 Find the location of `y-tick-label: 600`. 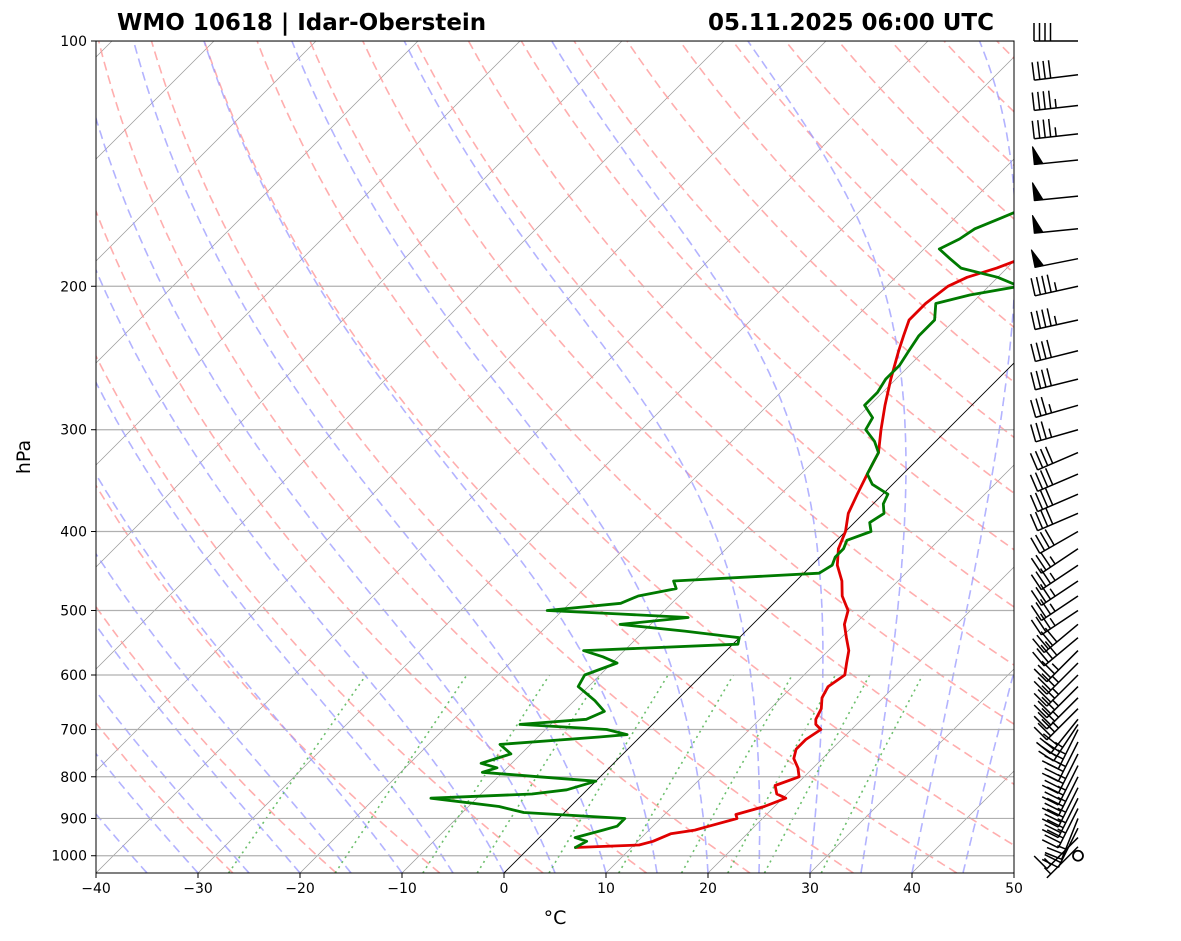

y-tick-label: 600 is located at coordinates (73, 676).